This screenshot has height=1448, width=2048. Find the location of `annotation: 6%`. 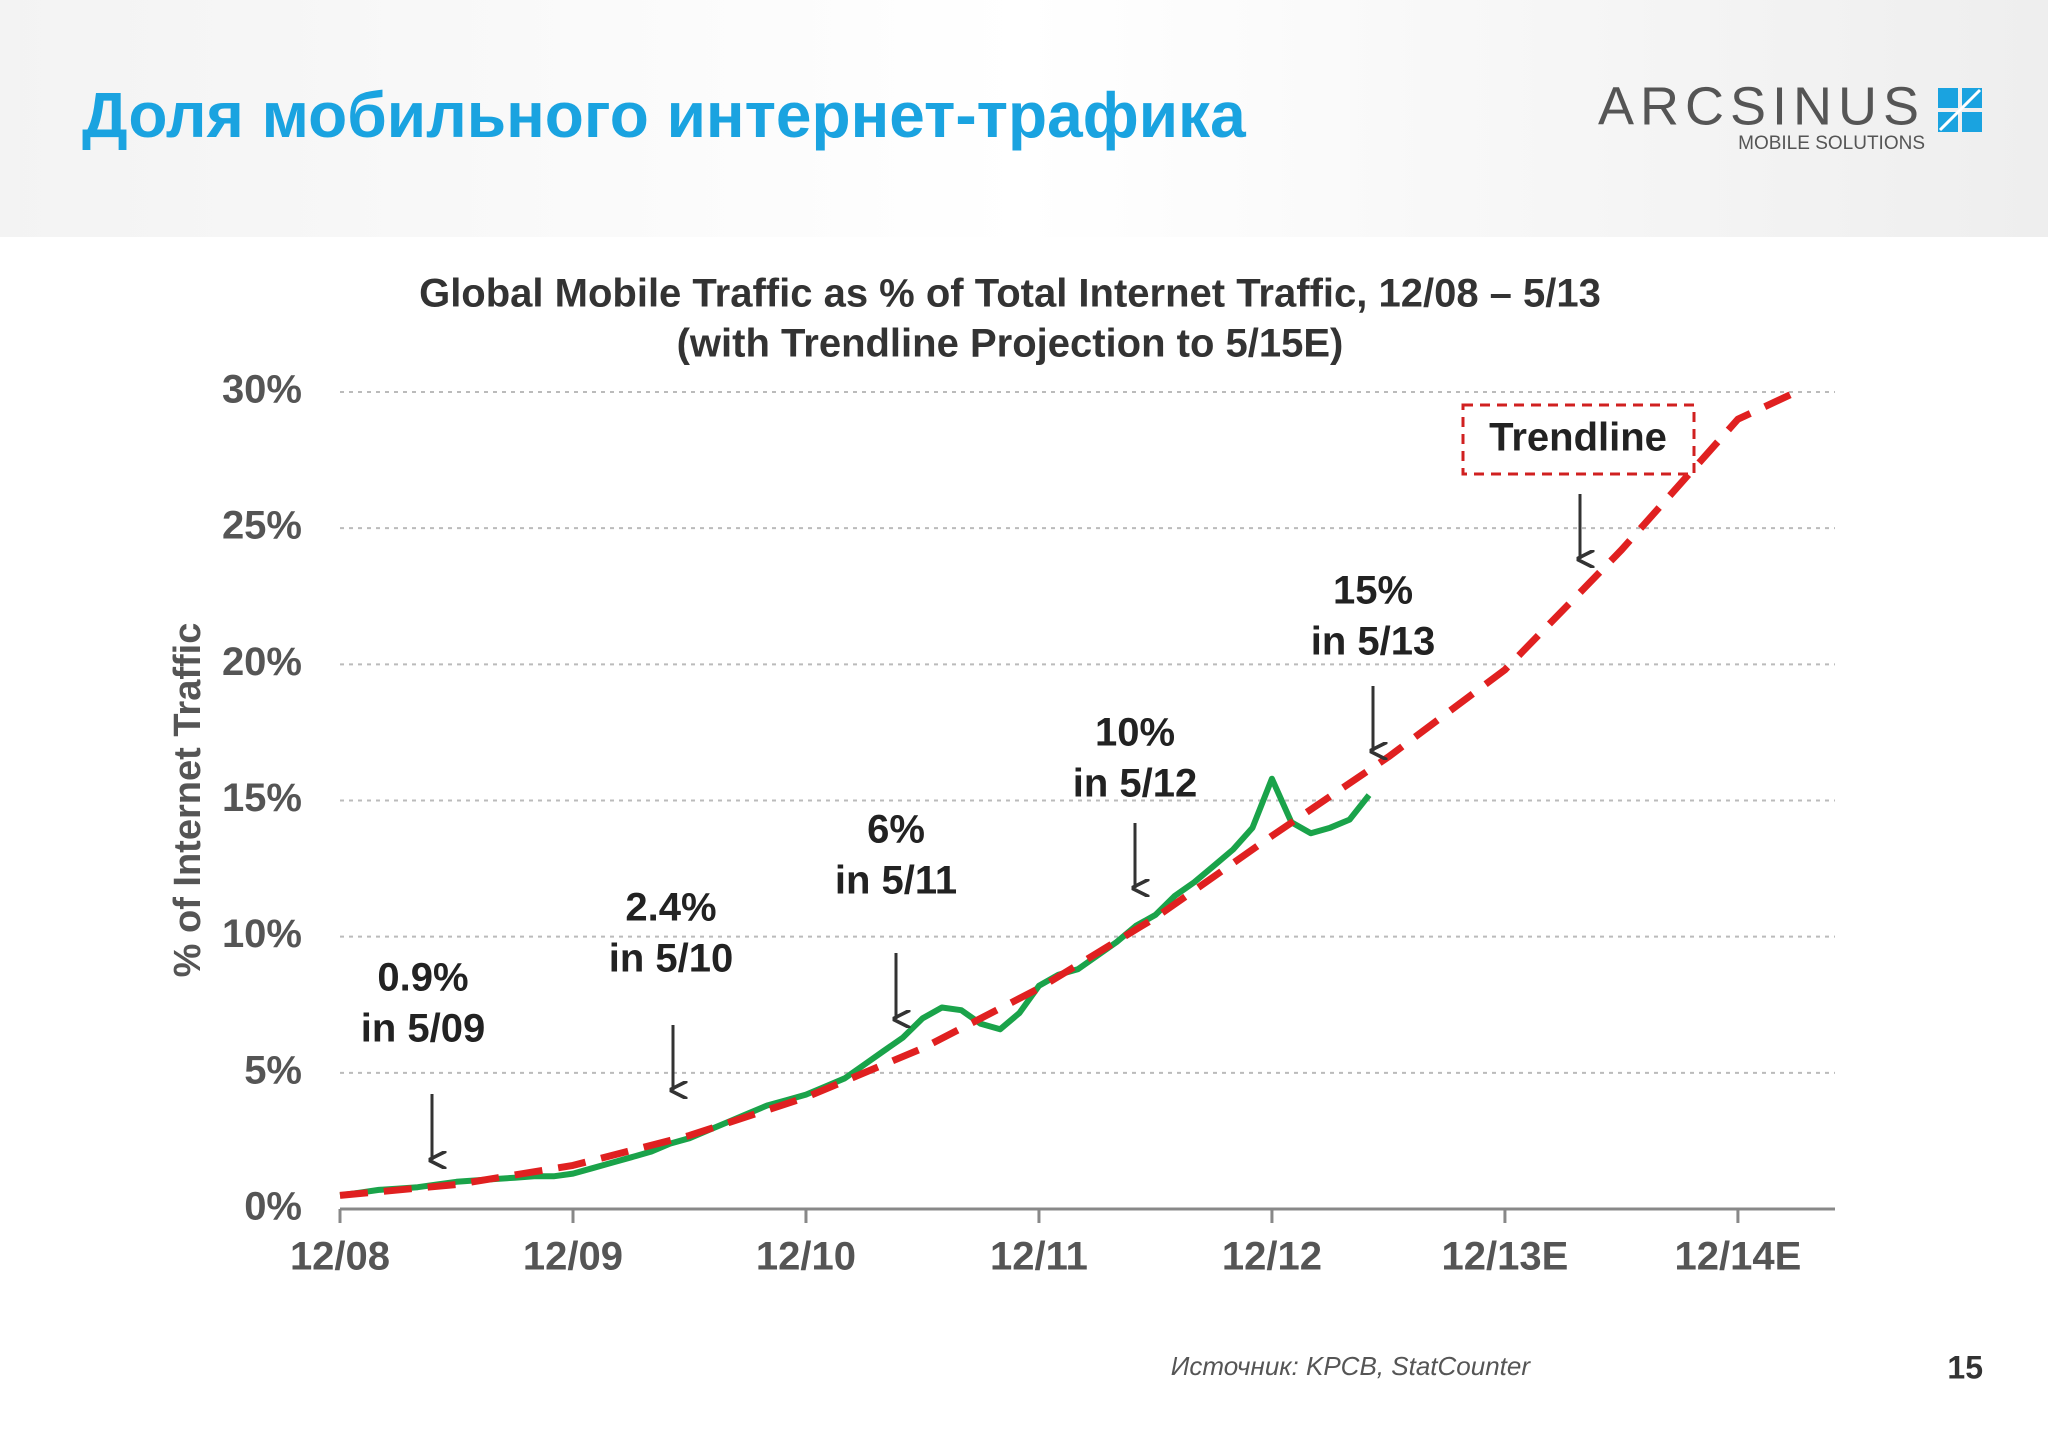

annotation: 6% is located at coordinates (896, 830).